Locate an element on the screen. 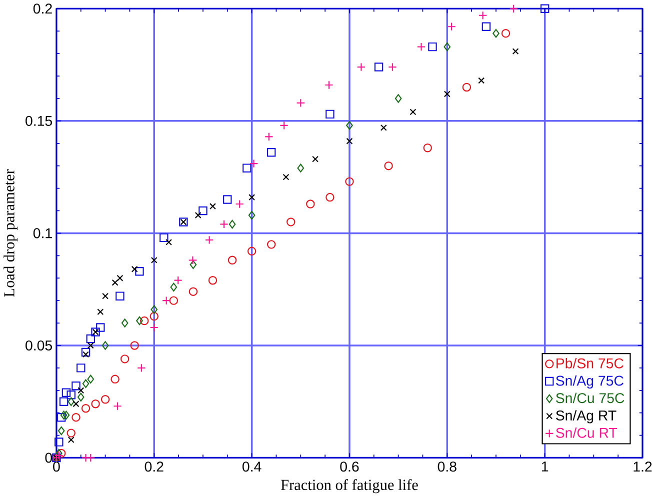 The width and height of the screenshot is (656, 497). y-tick-label: 0 is located at coordinates (48, 457).